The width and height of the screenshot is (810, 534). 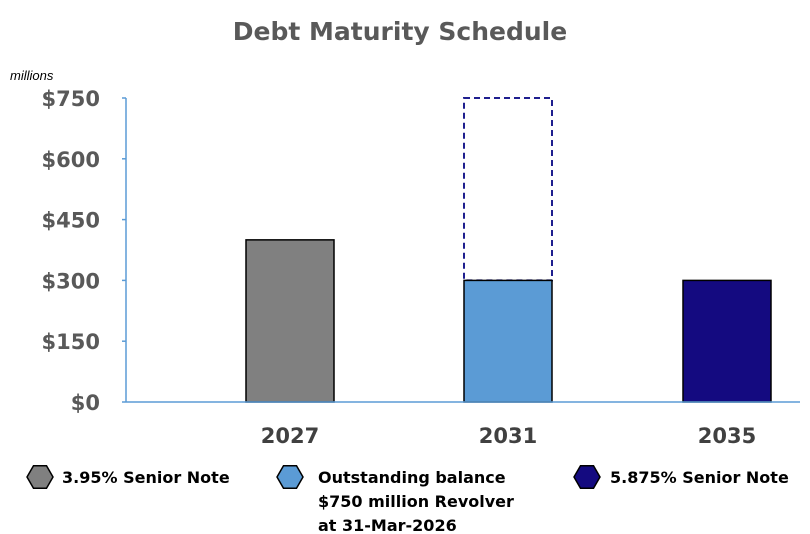 What do you see at coordinates (290, 436) in the screenshot?
I see `x-tick-label: 2027` at bounding box center [290, 436].